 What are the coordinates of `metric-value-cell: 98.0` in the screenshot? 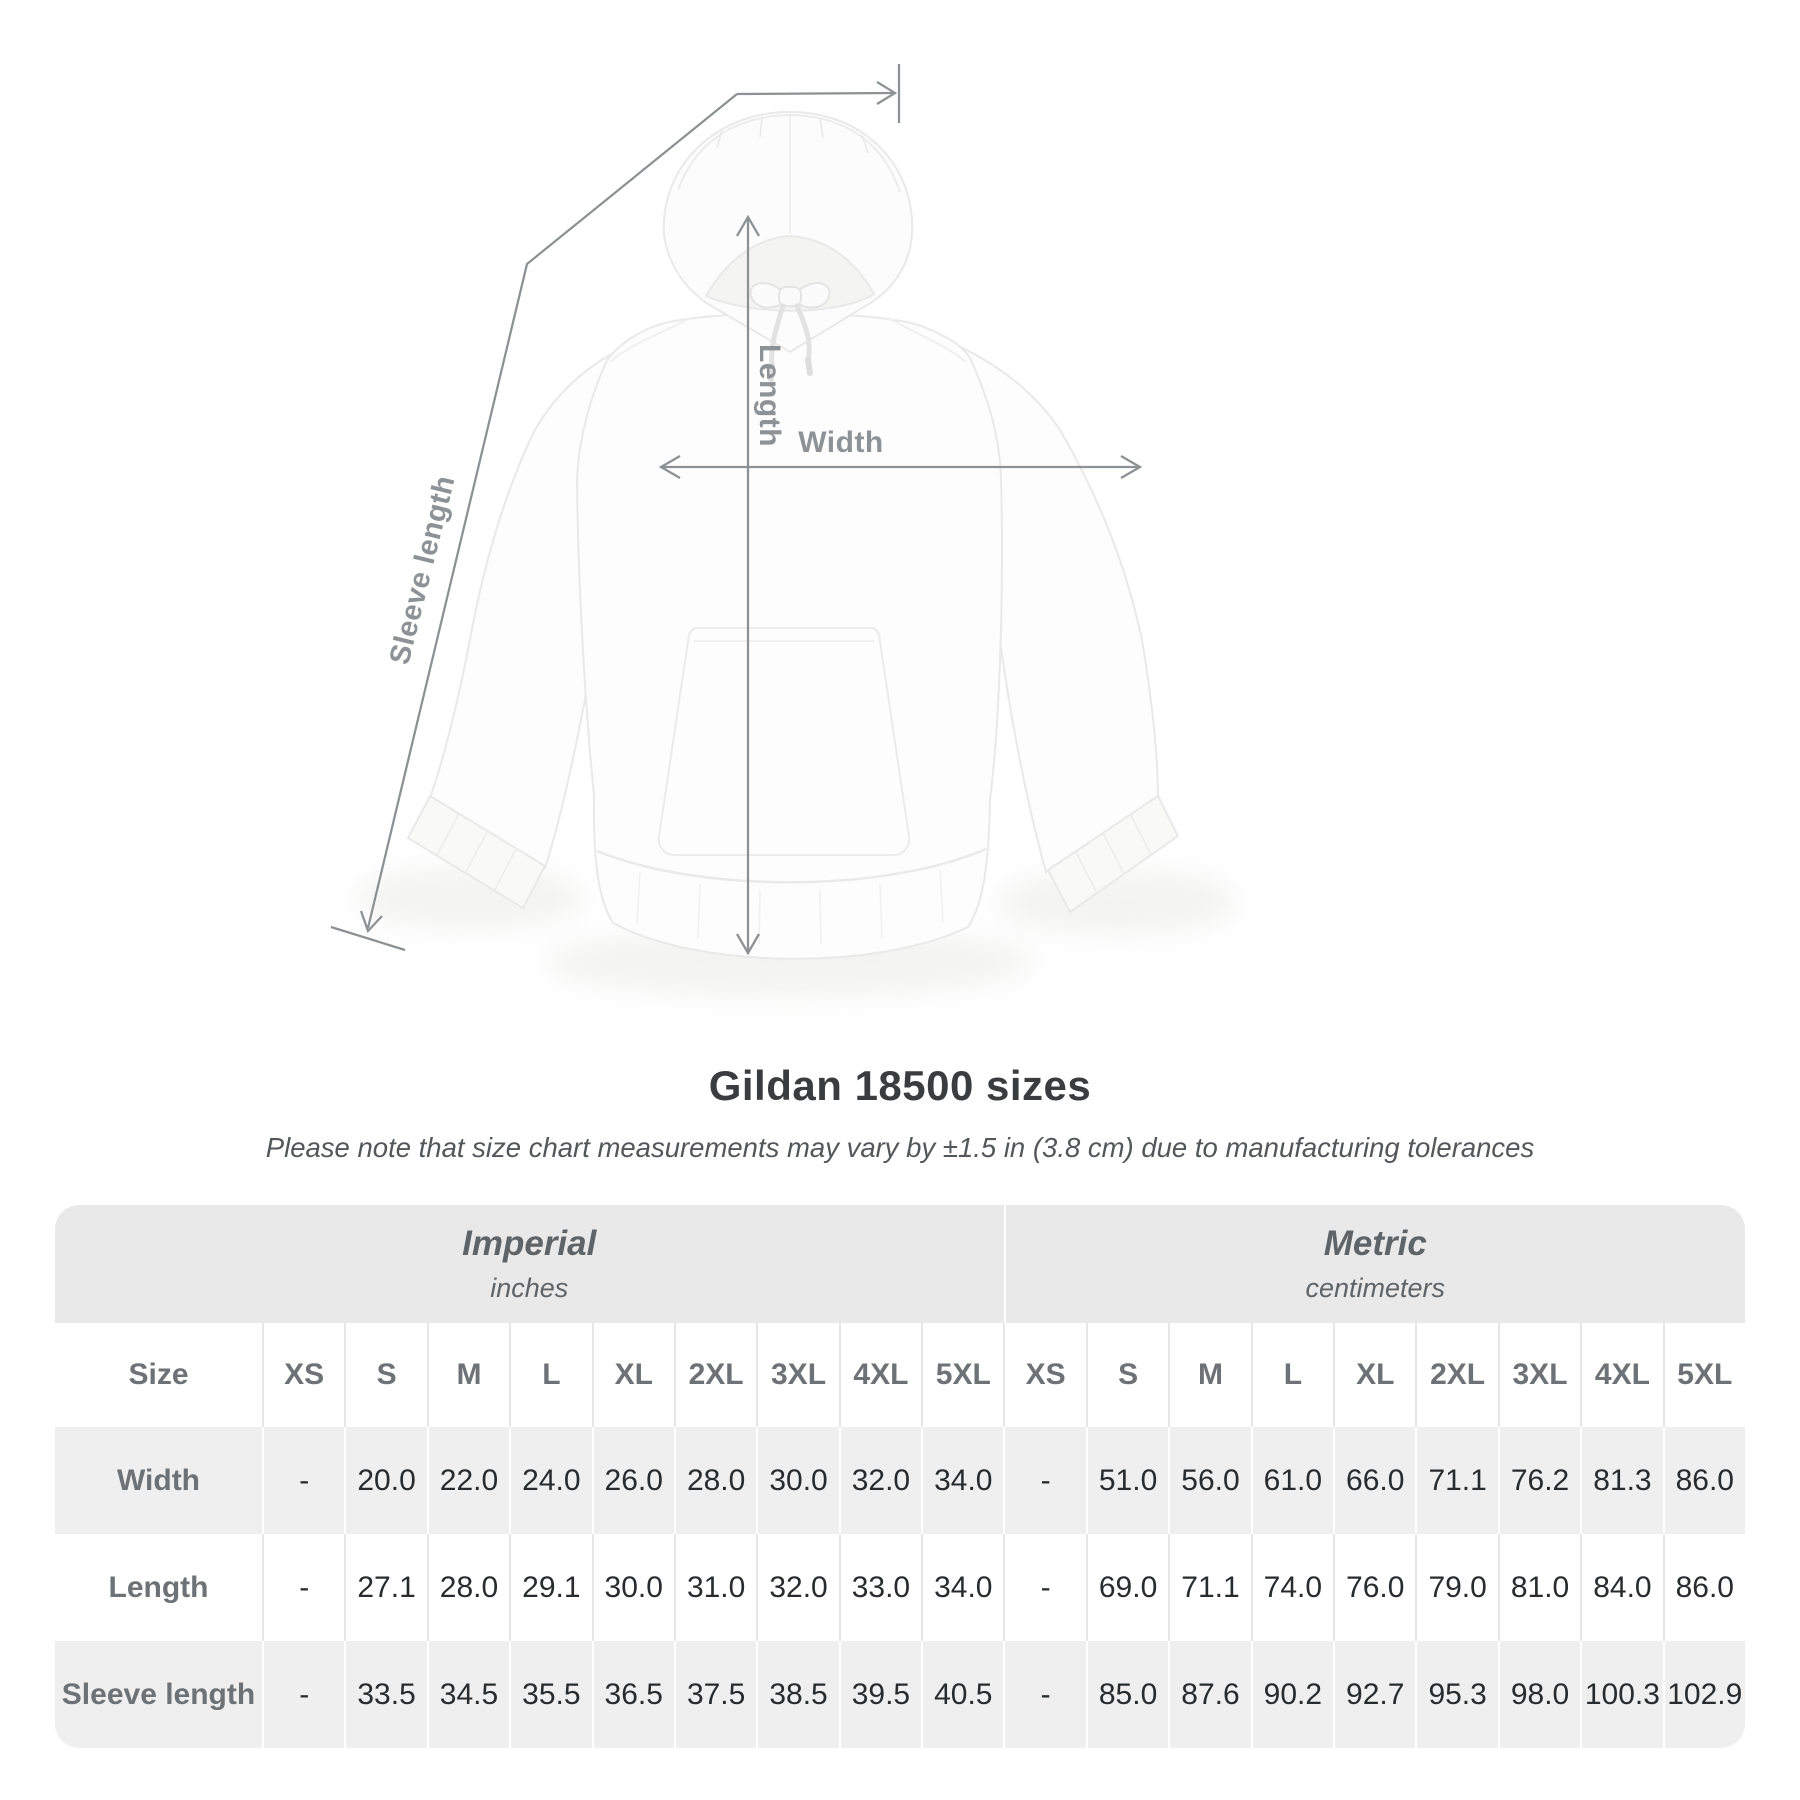 It's located at (1538, 1694).